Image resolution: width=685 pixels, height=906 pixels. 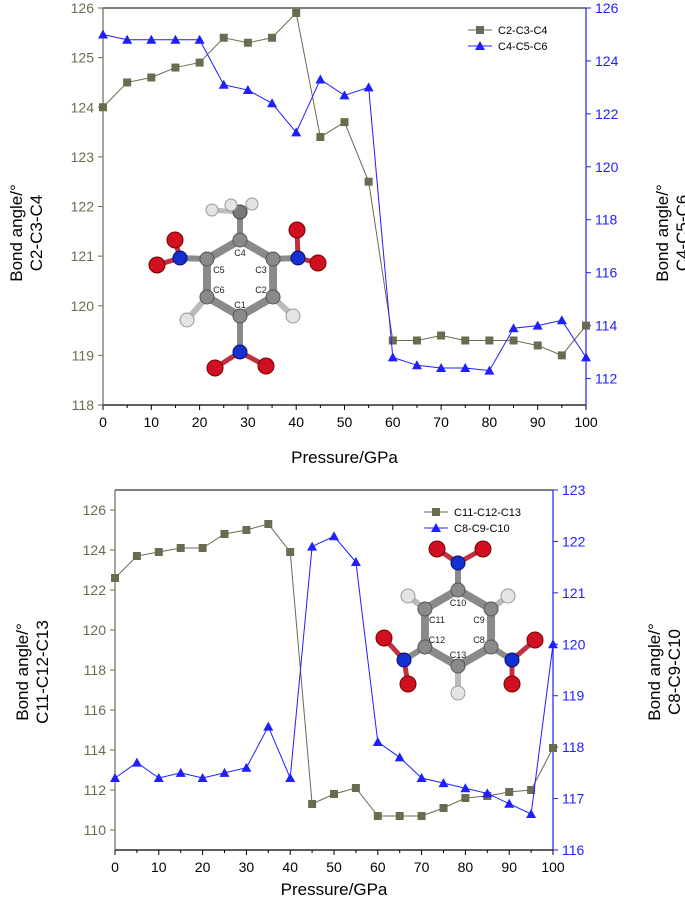 I want to click on atom-label: C6, so click(x=219, y=290).